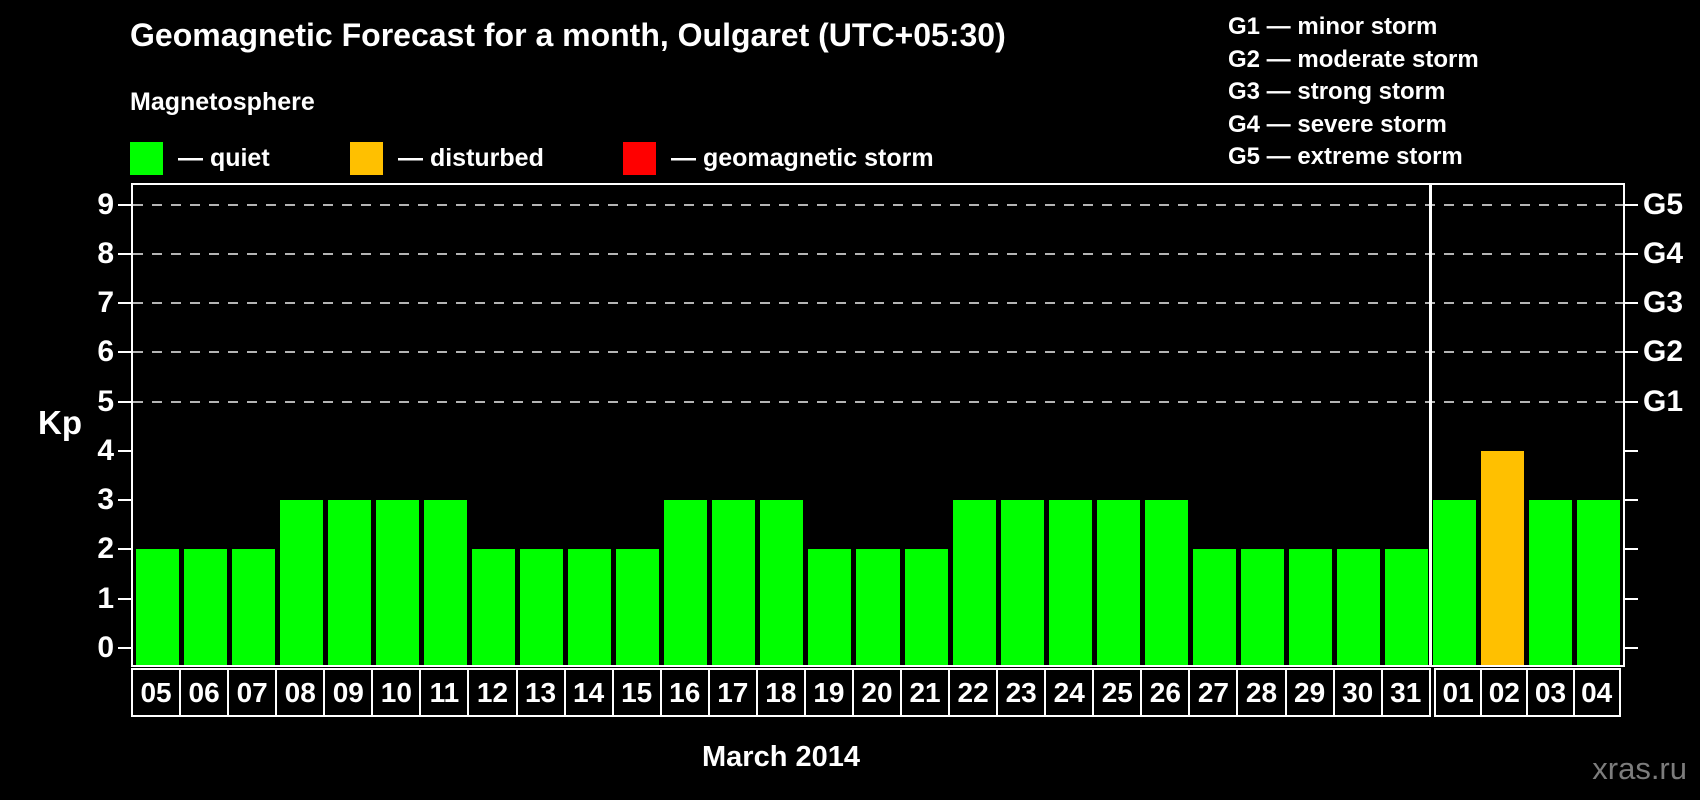 This screenshot has height=800, width=1700. I want to click on day-cell-07: 07, so click(252, 692).